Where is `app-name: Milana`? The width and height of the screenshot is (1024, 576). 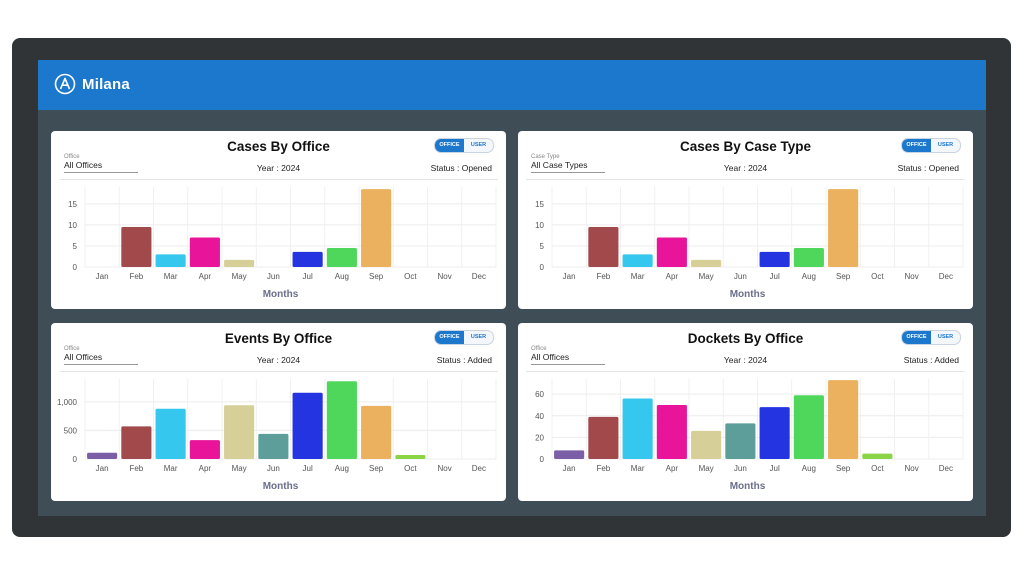
app-name: Milana is located at coordinates (106, 84).